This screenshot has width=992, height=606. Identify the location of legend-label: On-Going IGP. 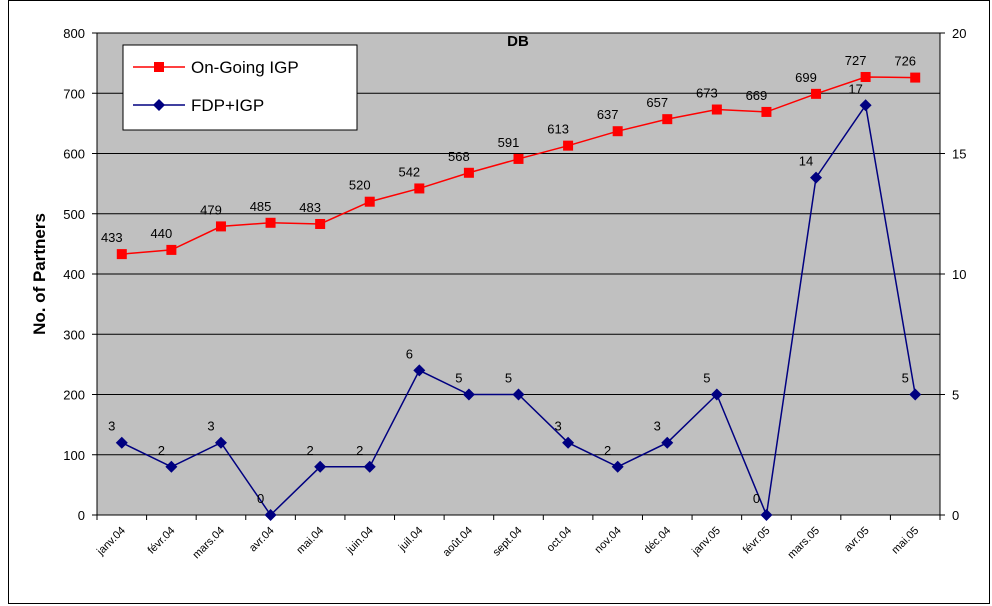
(245, 67).